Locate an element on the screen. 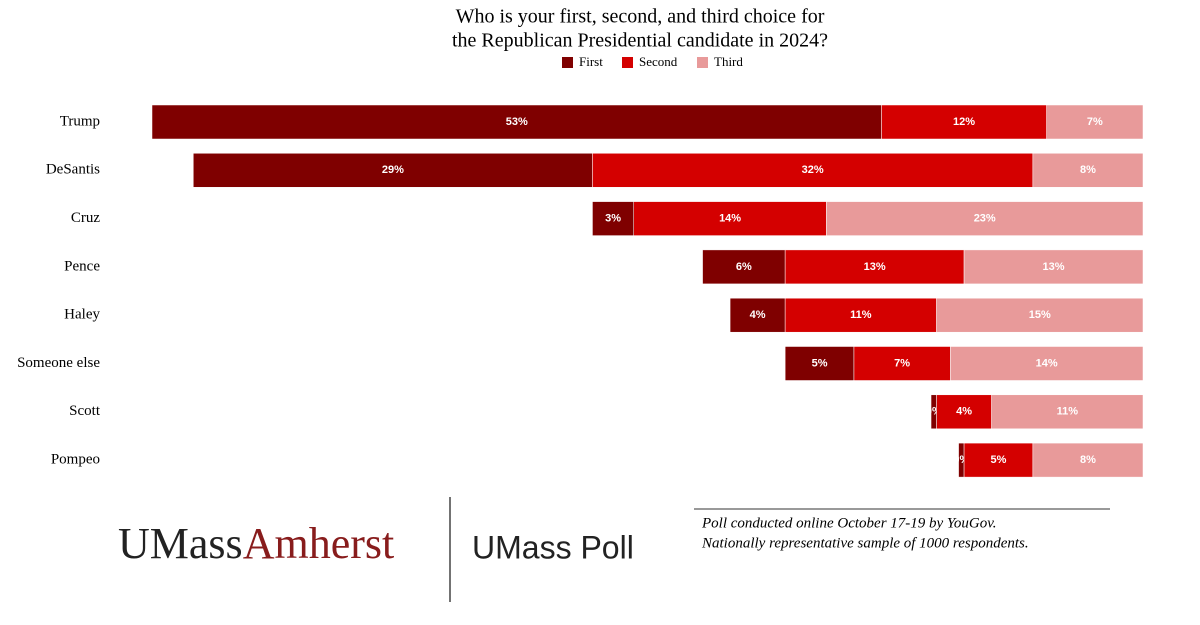  data-label: 3% is located at coordinates (613, 219).